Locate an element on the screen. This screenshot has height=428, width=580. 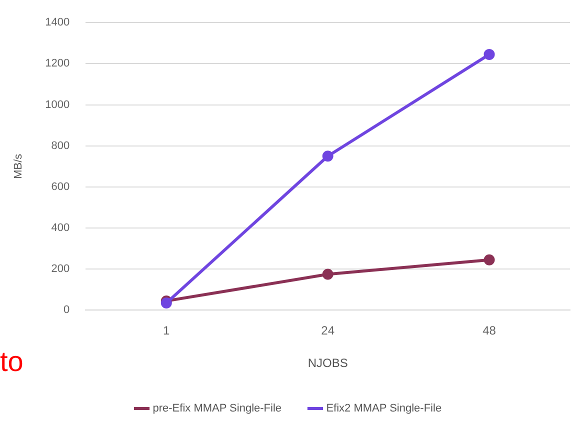
y-tick-label: 1000 is located at coordinates (57, 104).